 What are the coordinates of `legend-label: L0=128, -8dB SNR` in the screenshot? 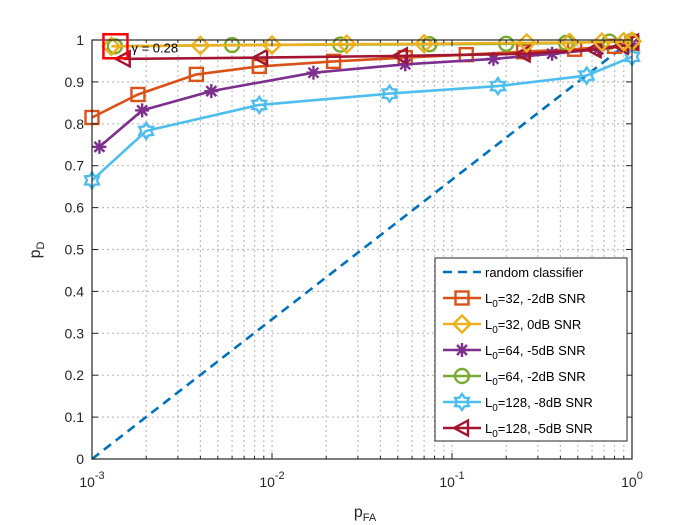 It's located at (539, 404).